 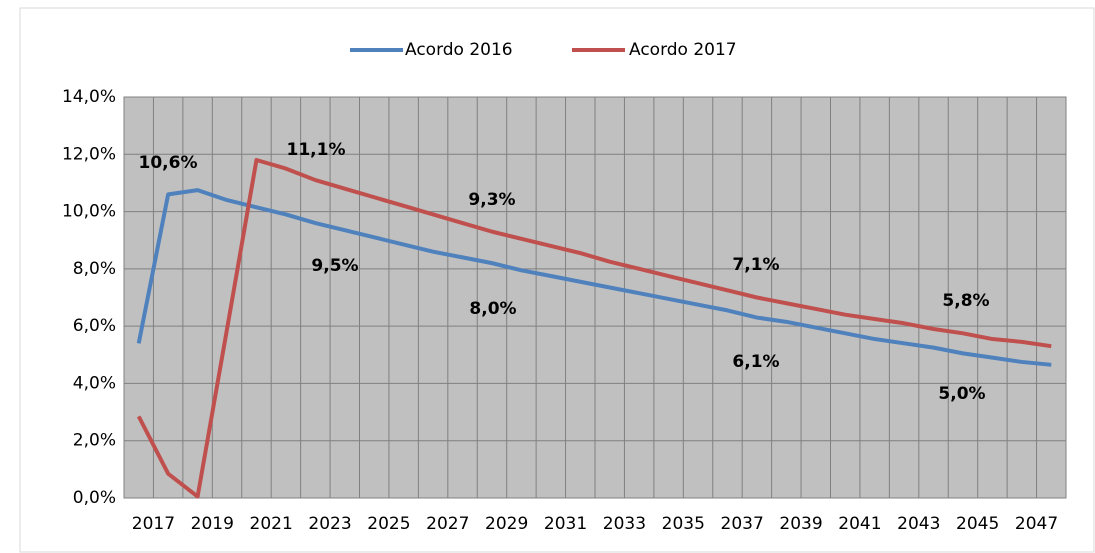 What do you see at coordinates (94, 269) in the screenshot?
I see `y-tick-label: 8,0%` at bounding box center [94, 269].